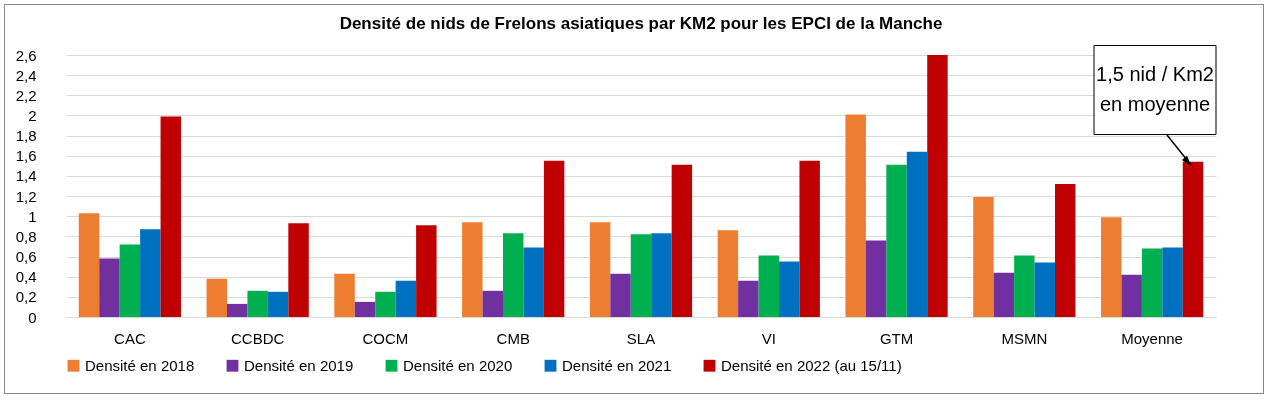 This screenshot has height=400, width=1273. Describe the element at coordinates (768, 338) in the screenshot. I see `x-tick-label: VI` at that location.